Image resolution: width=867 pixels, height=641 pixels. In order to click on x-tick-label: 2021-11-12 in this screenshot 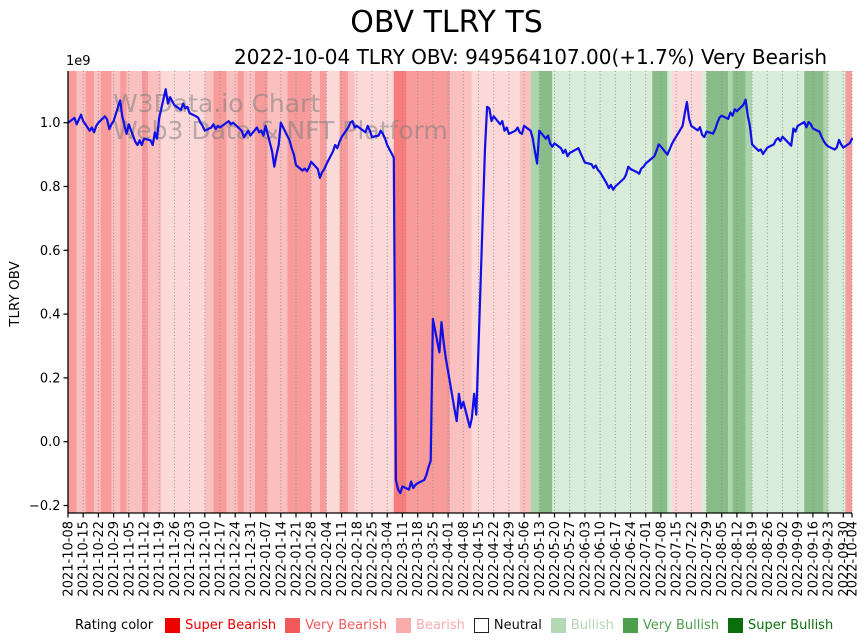, I will do `click(145, 559)`.